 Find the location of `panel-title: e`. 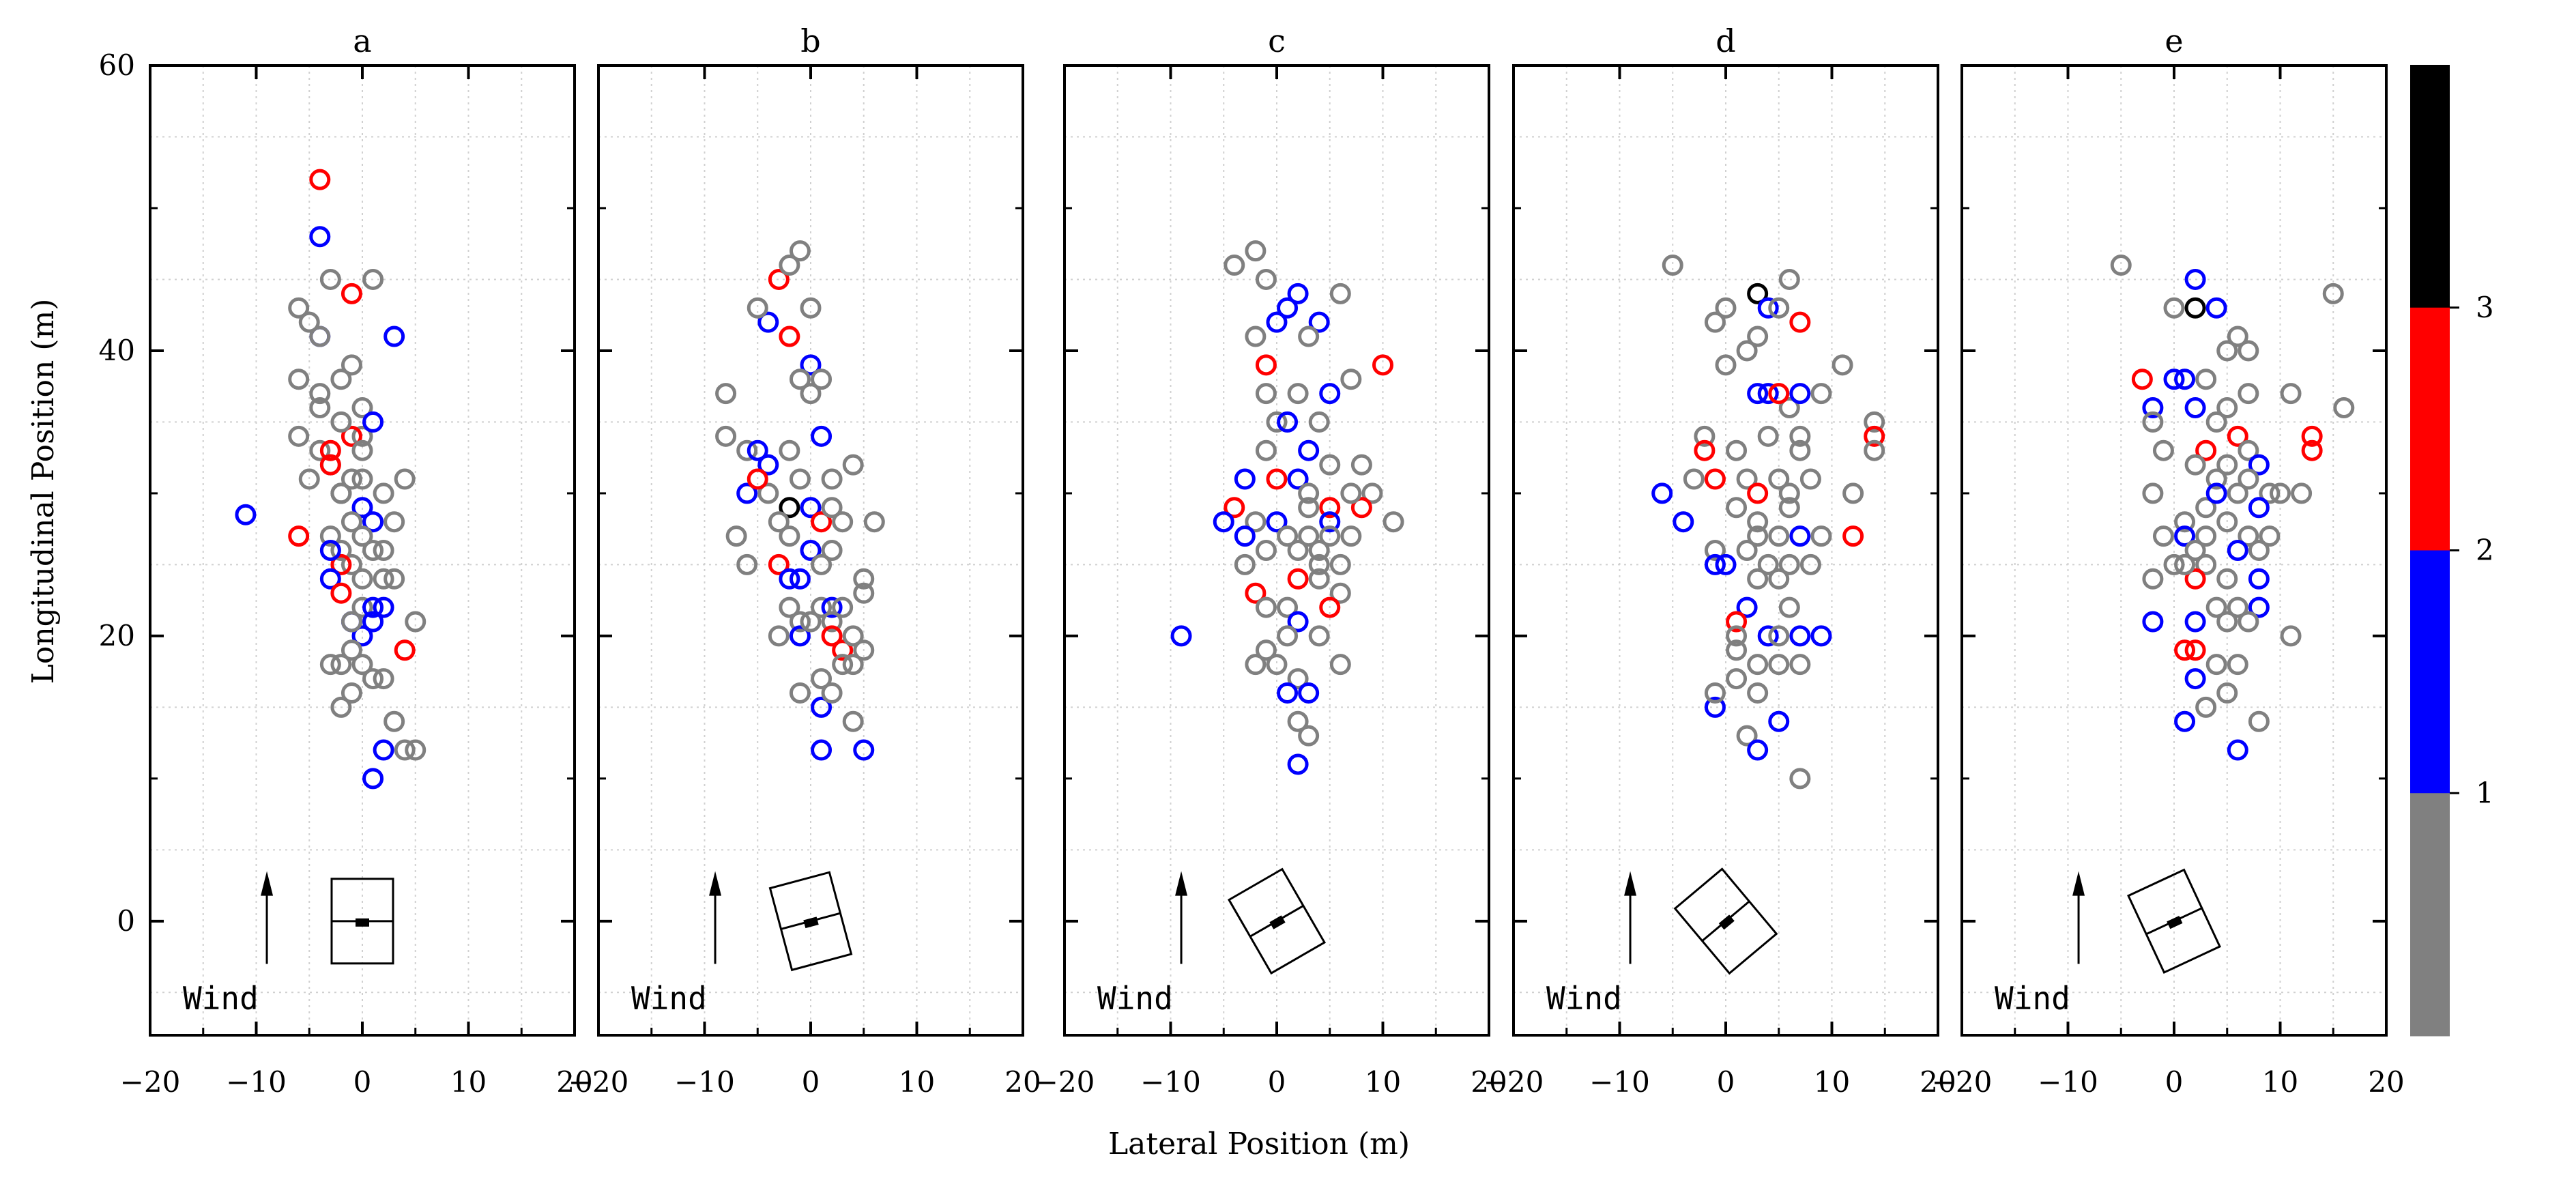

panel-title: e is located at coordinates (2174, 41).